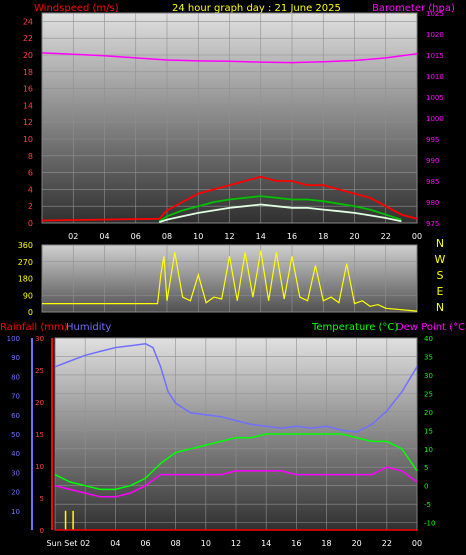  What do you see at coordinates (28, 295) in the screenshot?
I see `y-tick-label: 90` at bounding box center [28, 295].